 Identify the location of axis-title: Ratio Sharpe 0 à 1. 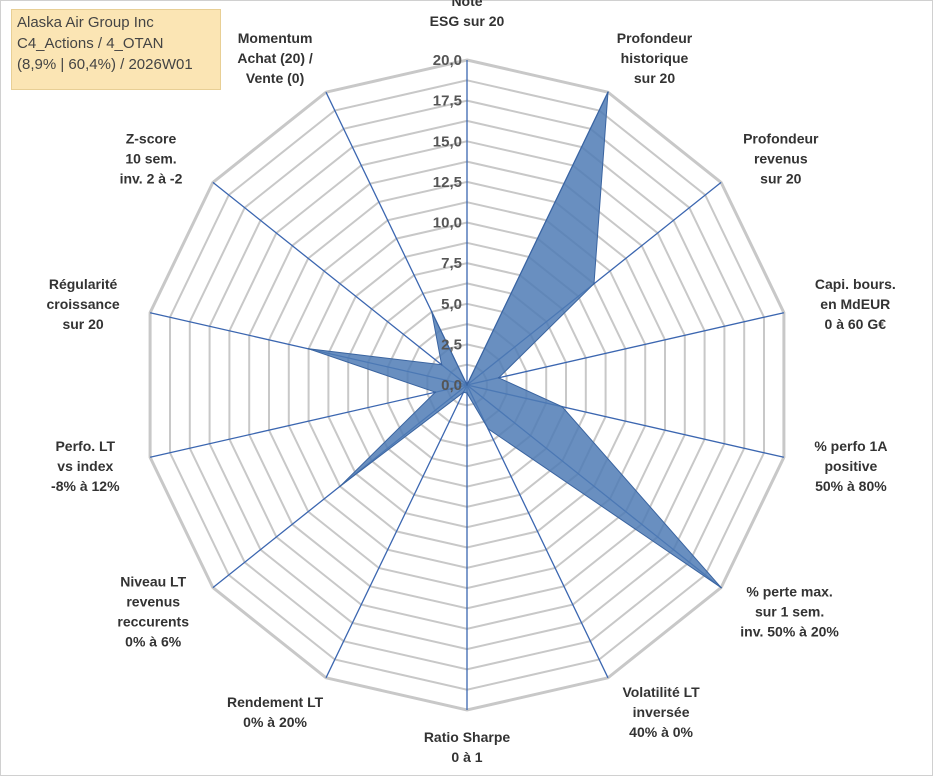
(467, 747).